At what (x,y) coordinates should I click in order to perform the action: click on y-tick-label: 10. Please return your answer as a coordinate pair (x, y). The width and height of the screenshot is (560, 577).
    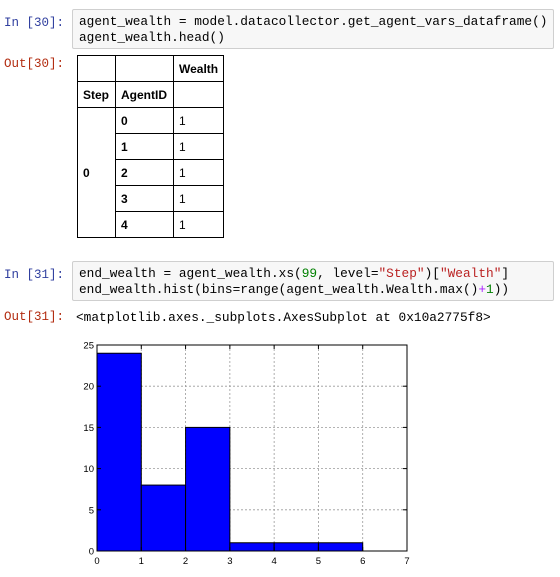
    Looking at the image, I should click on (88, 469).